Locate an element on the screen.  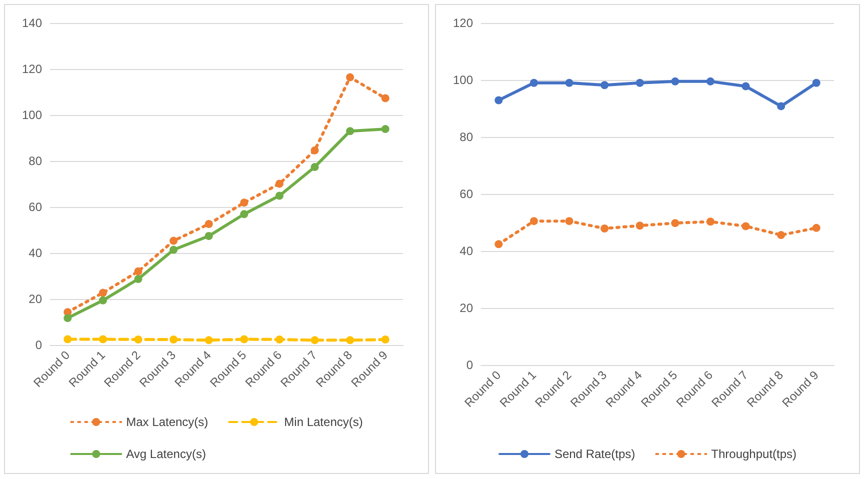
legend-label: Send Rate(tps) is located at coordinates (595, 454).